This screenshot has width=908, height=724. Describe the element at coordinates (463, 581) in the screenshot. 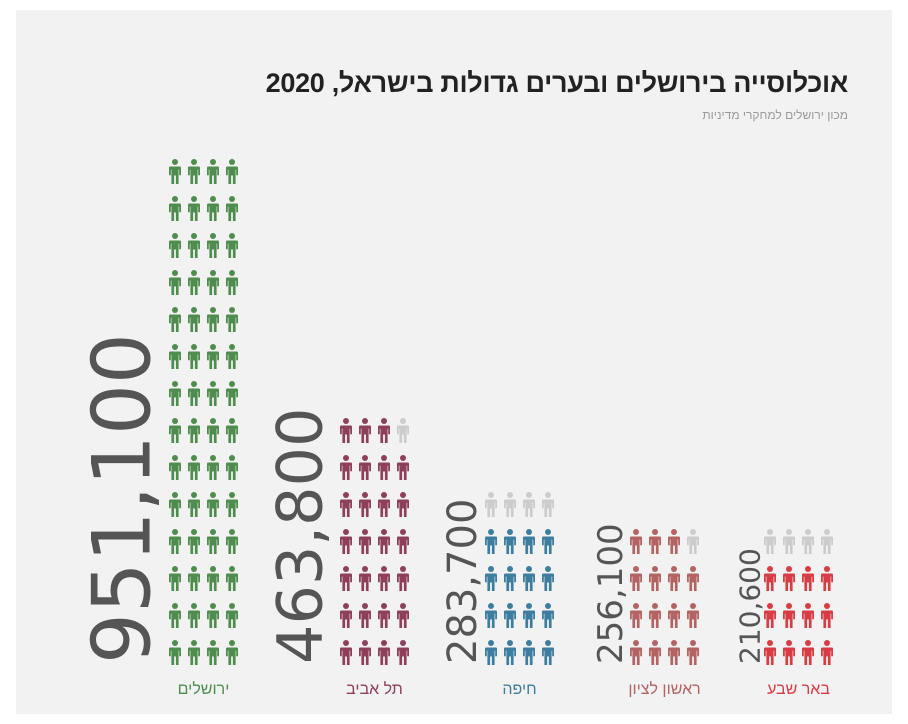

I see `value-label: 283,700` at that location.